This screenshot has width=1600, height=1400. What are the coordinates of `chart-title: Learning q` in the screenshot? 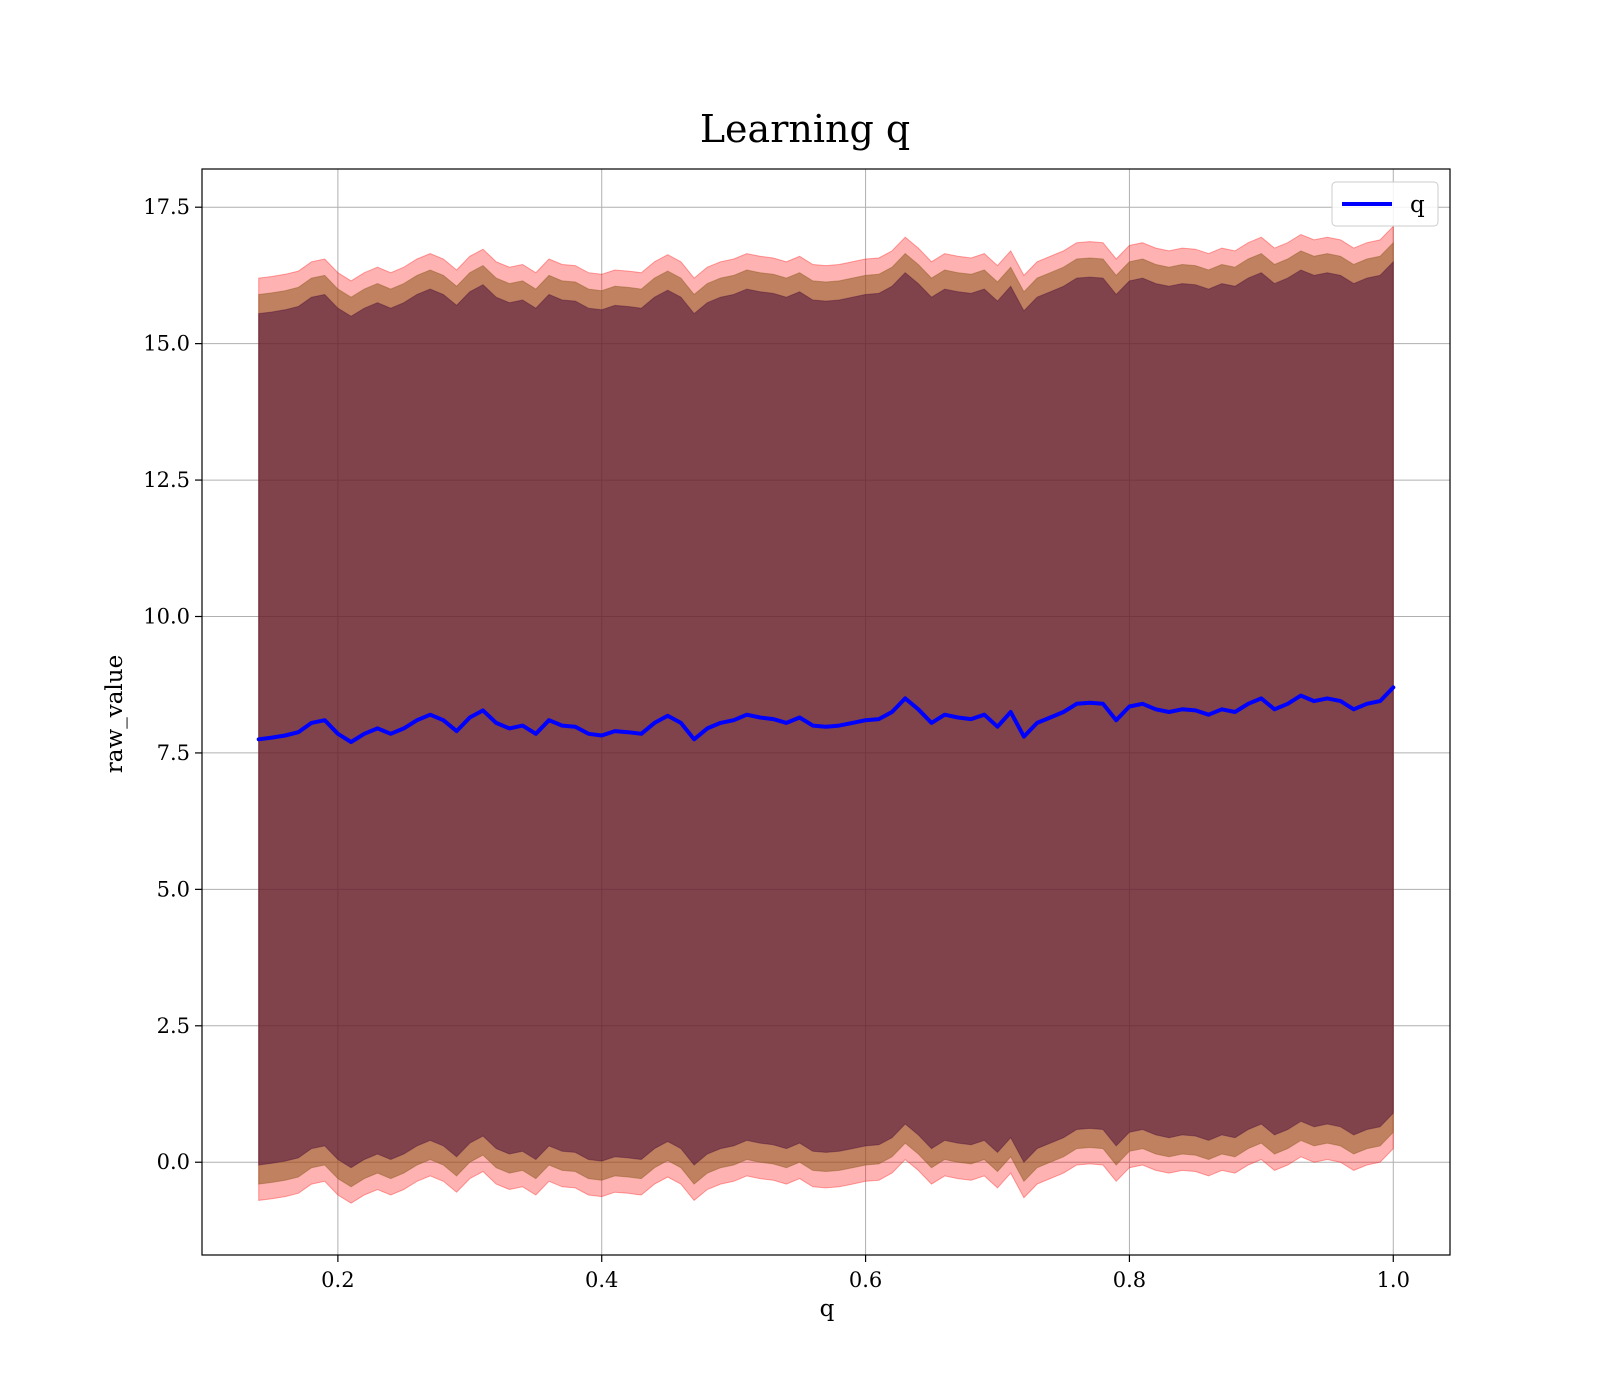 It's located at (805, 129).